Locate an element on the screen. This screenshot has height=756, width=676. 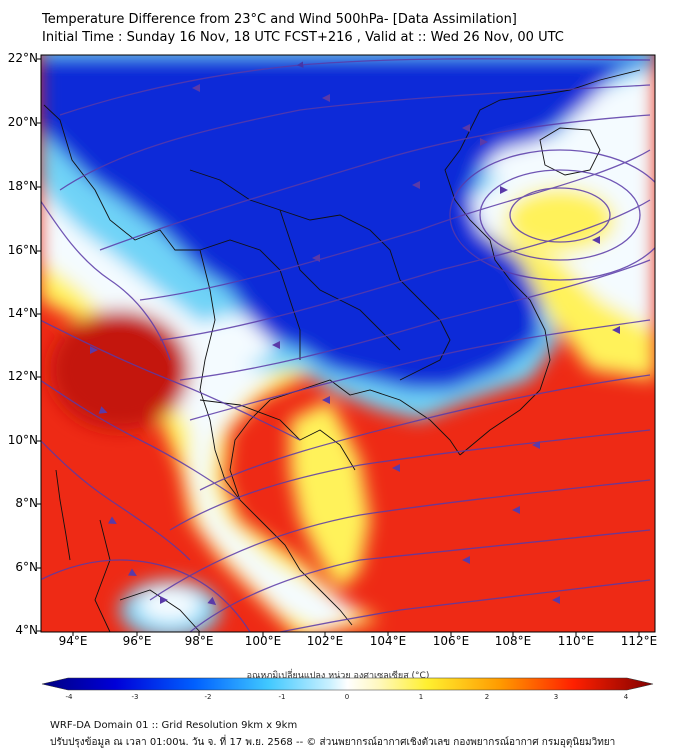
lat-label-12: 12°N is located at coordinates (22, 376).